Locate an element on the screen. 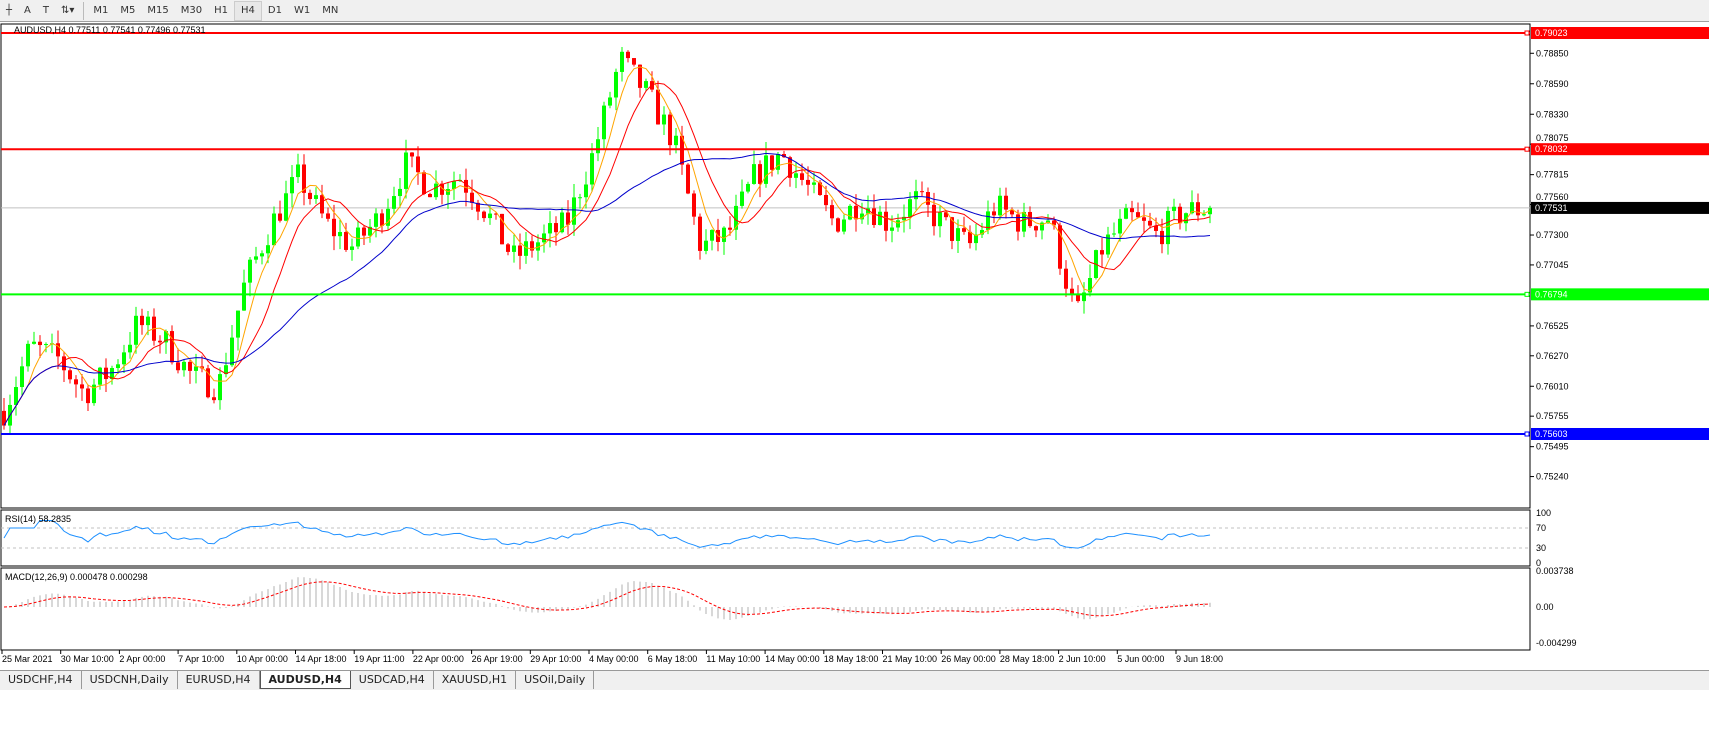 This screenshot has width=1709, height=754. price-tick-label: 0.76010 is located at coordinates (1552, 386).